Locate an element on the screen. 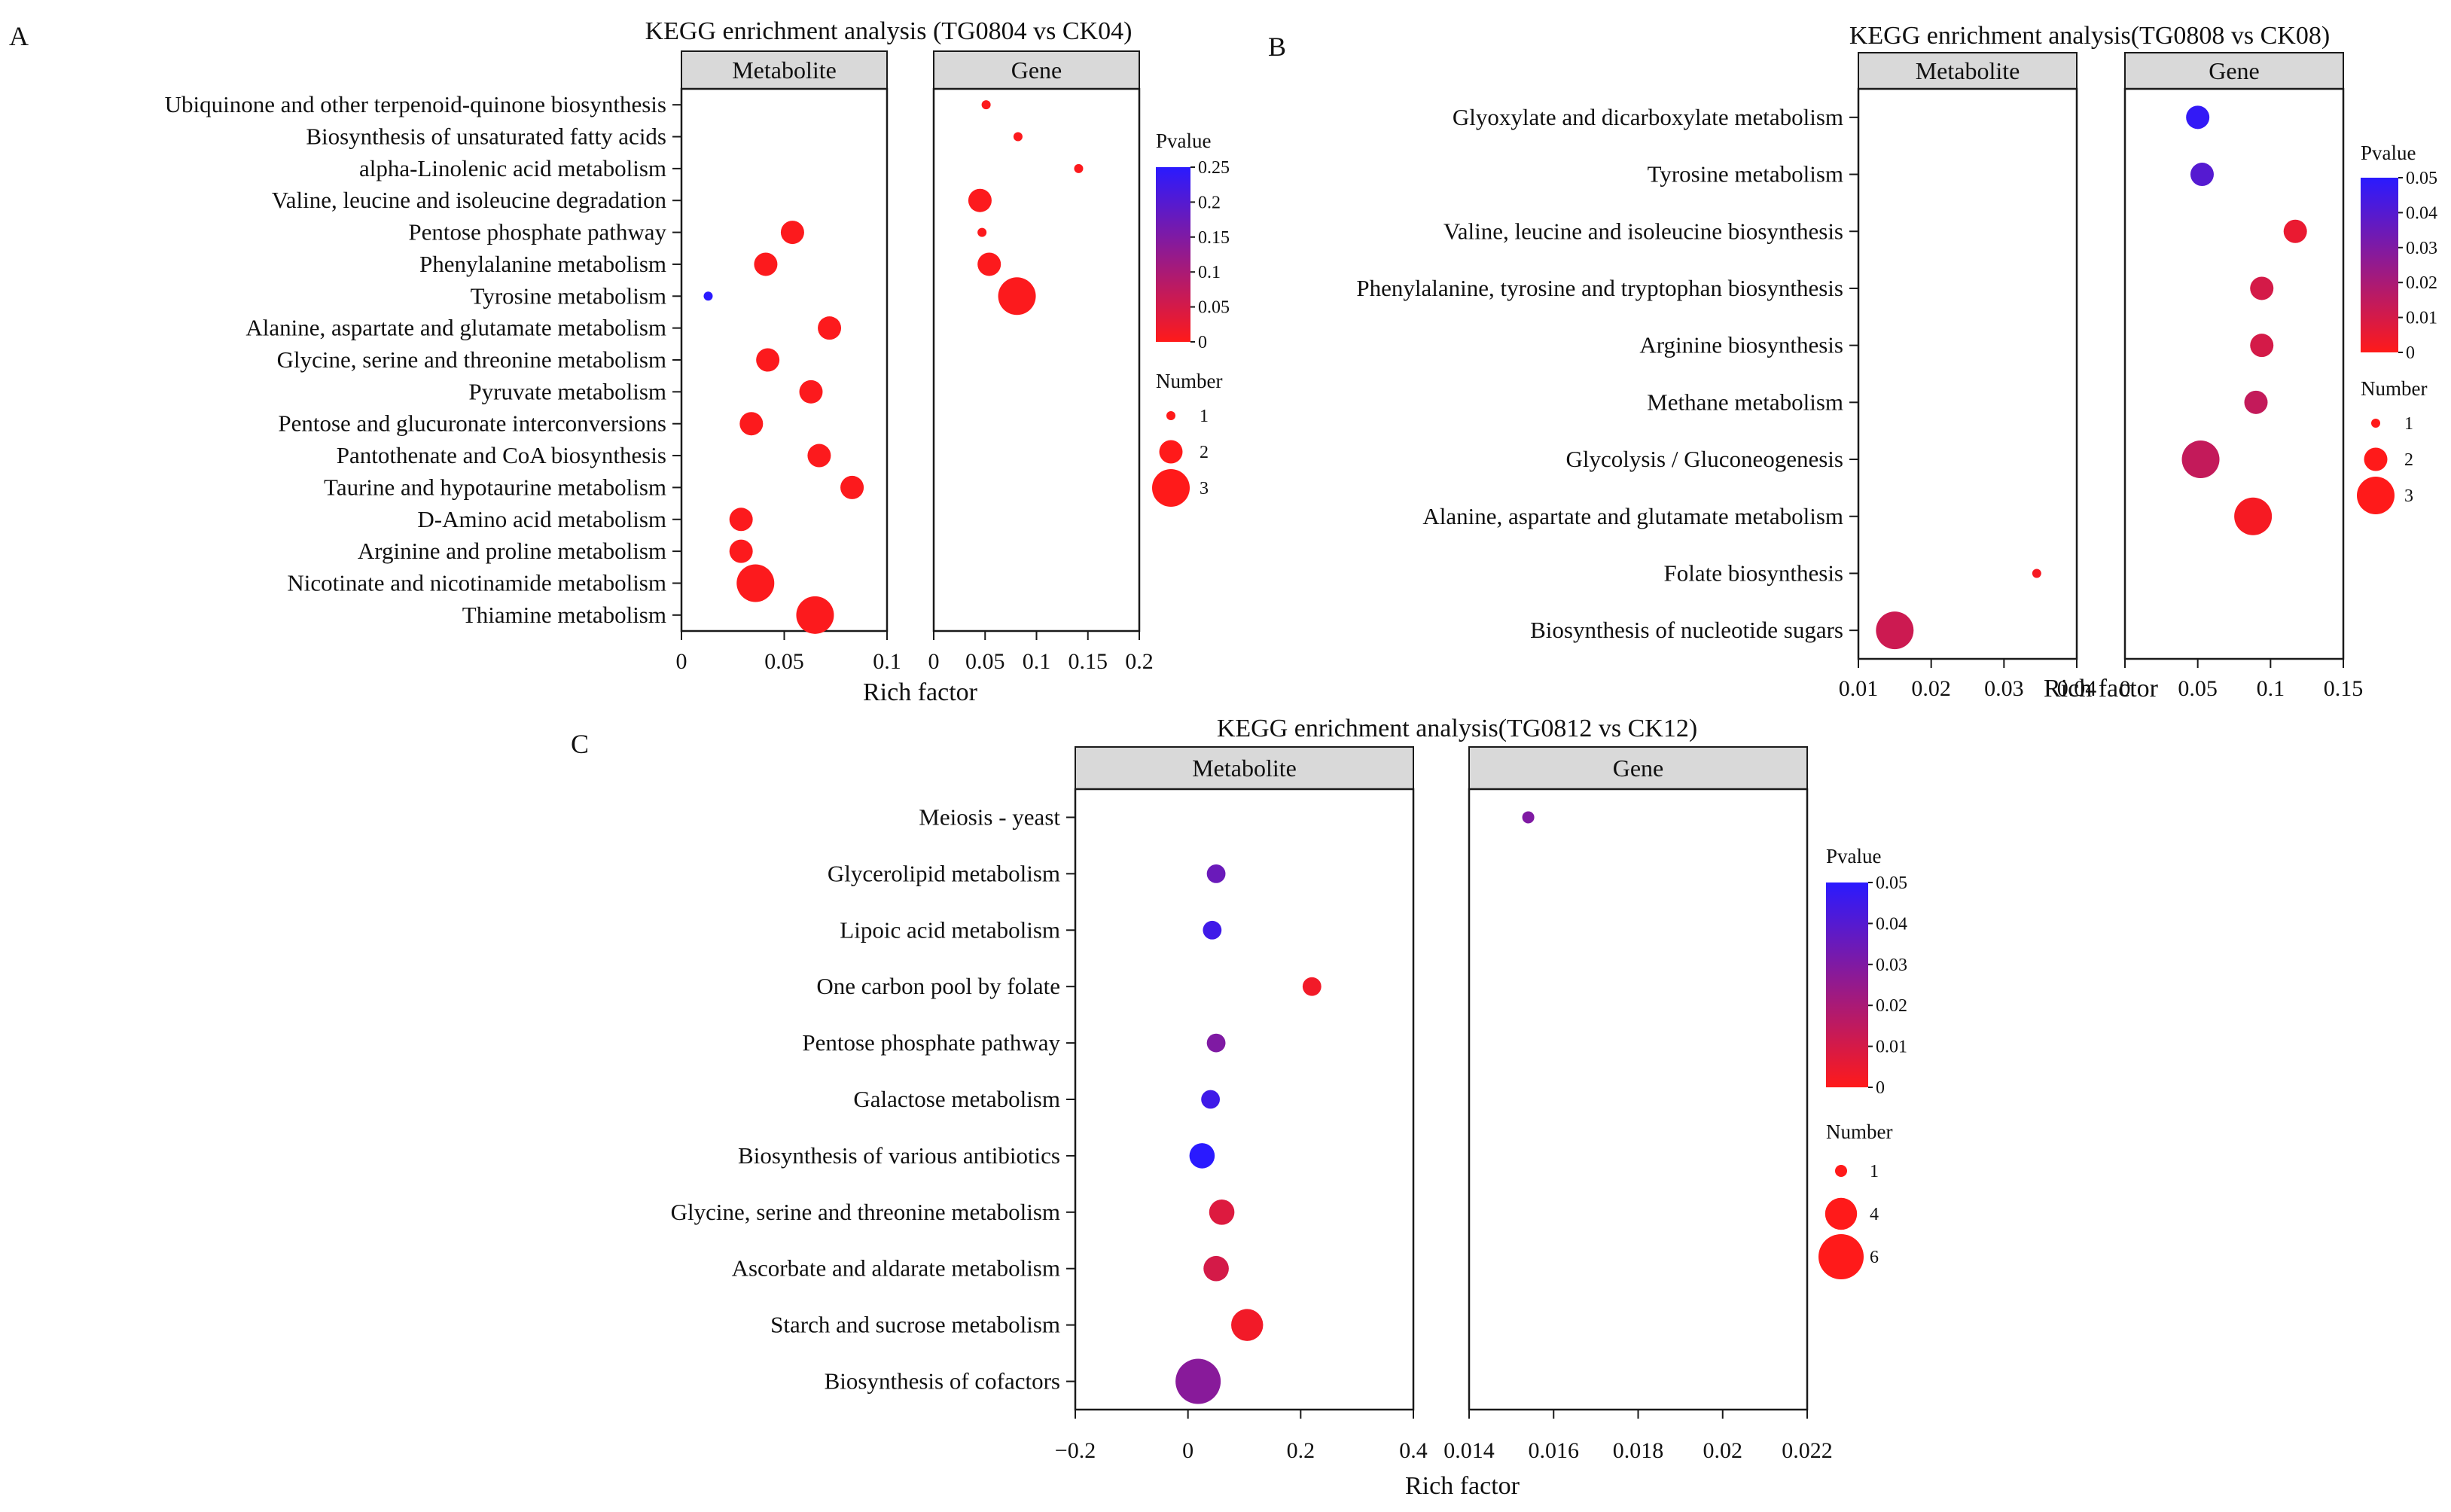  x-tick-label: 0.04 is located at coordinates (2077, 688).